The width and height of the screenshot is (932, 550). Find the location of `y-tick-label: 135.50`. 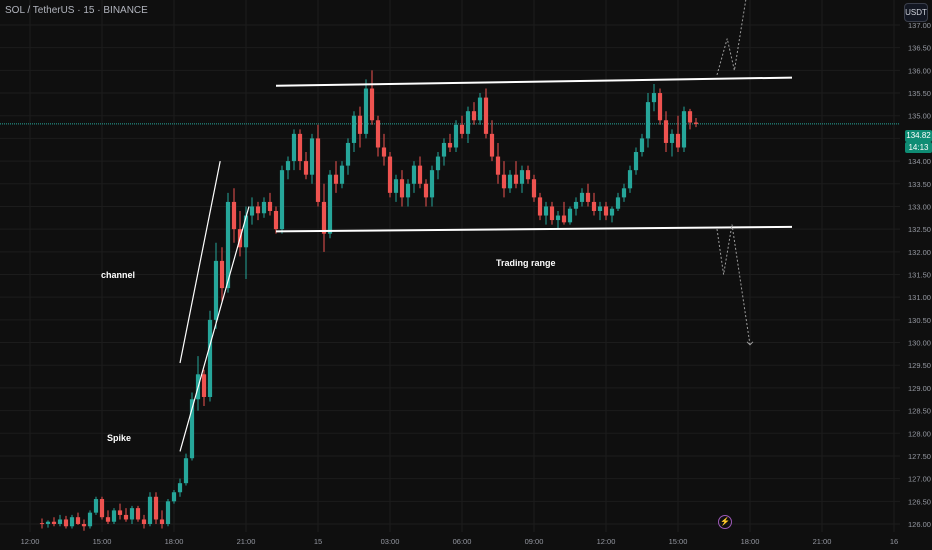

y-tick-label: 135.50 is located at coordinates (919, 93).